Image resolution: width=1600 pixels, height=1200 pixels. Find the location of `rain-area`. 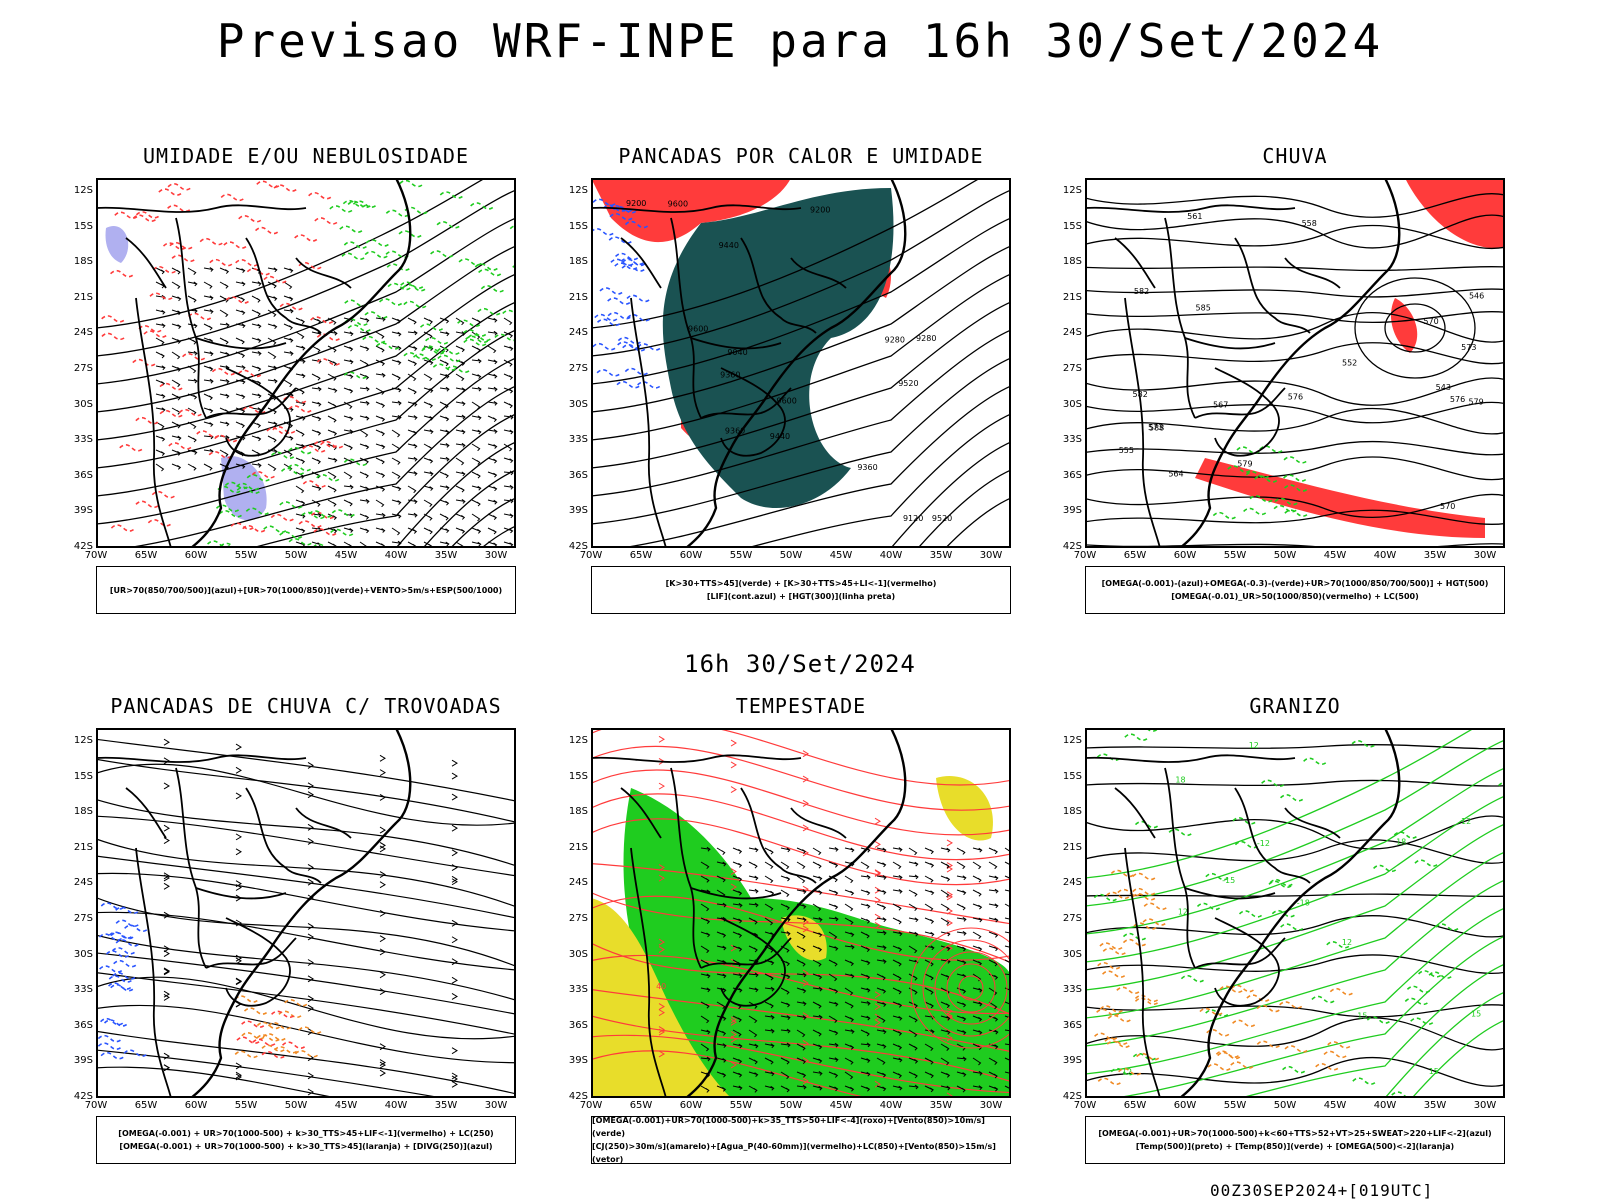

rain-area is located at coordinates (1455, 213).